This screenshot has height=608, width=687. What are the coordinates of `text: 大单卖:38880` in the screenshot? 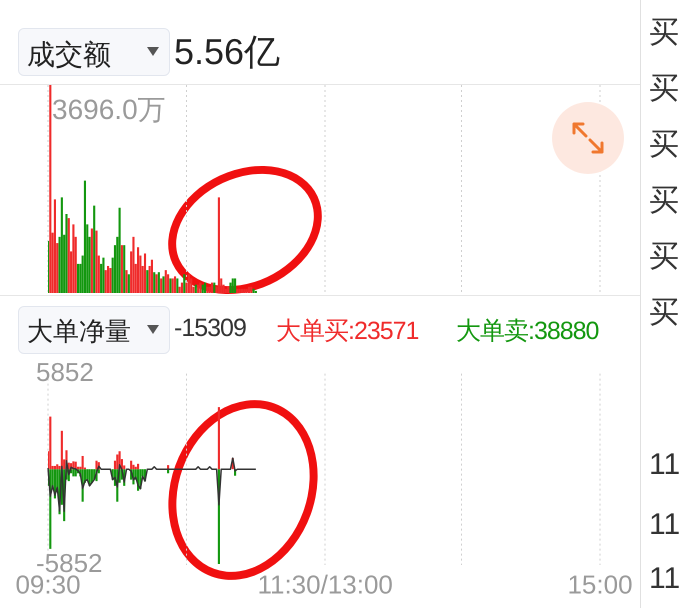 It's located at (527, 331).